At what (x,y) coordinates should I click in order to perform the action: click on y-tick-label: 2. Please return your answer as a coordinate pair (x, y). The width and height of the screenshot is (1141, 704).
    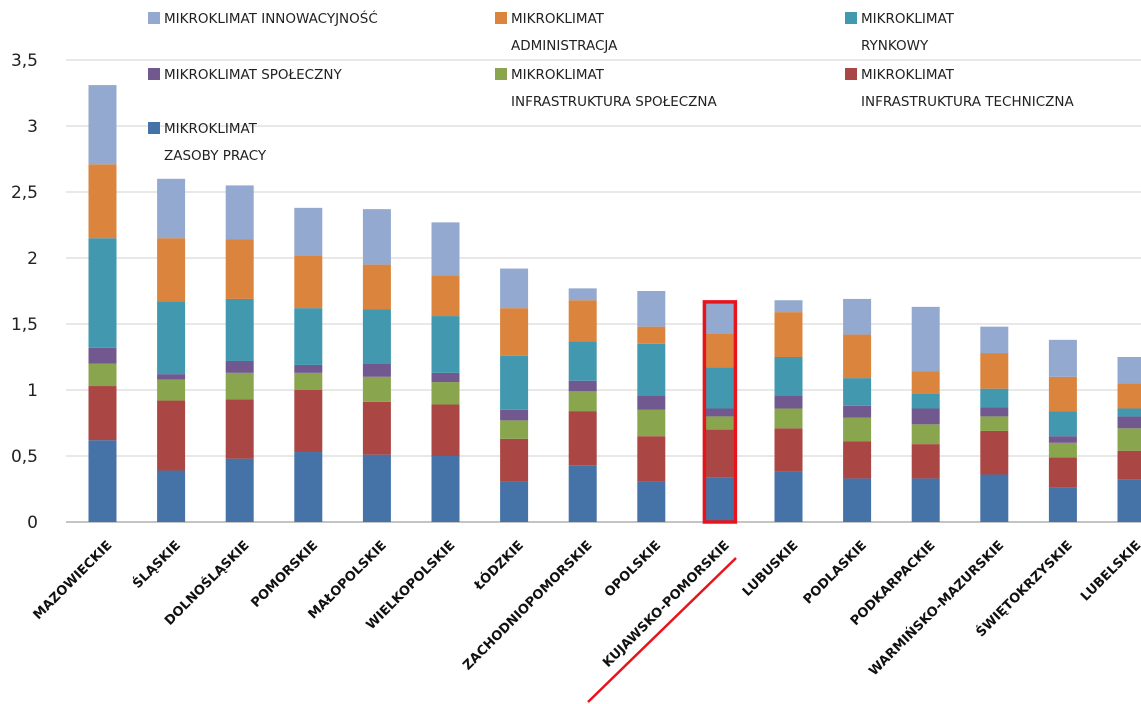
    Looking at the image, I should click on (32, 259).